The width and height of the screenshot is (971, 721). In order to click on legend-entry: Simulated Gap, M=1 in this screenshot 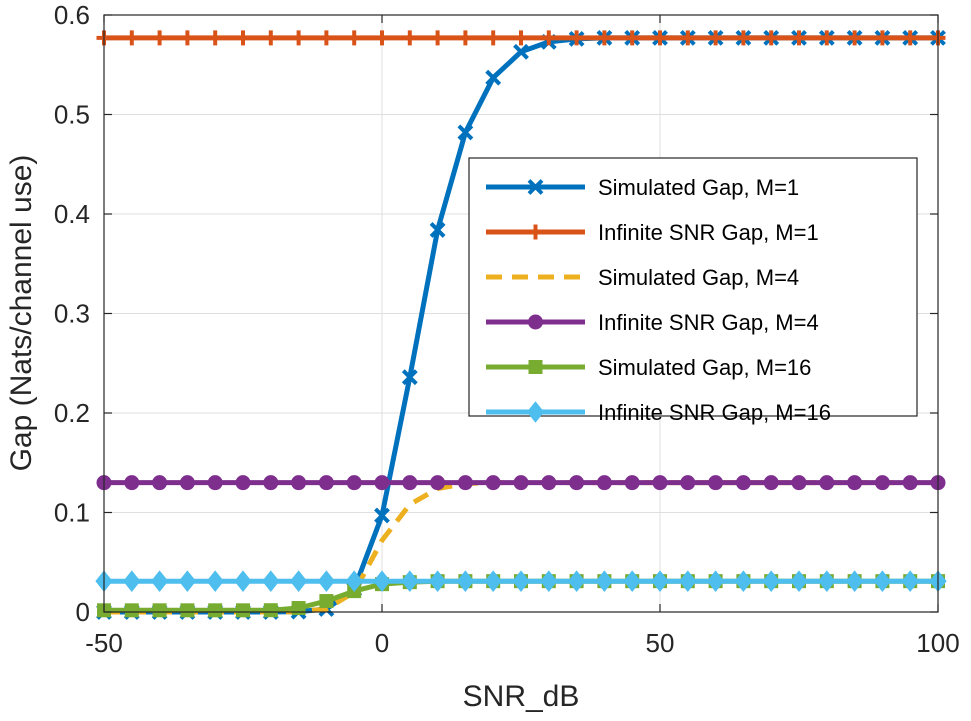, I will do `click(642, 187)`.